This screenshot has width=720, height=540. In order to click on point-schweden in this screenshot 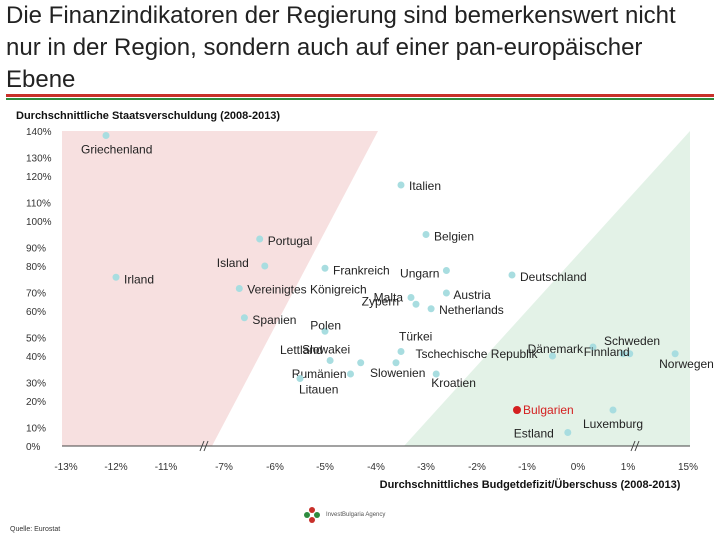, I will do `click(623, 354)`.